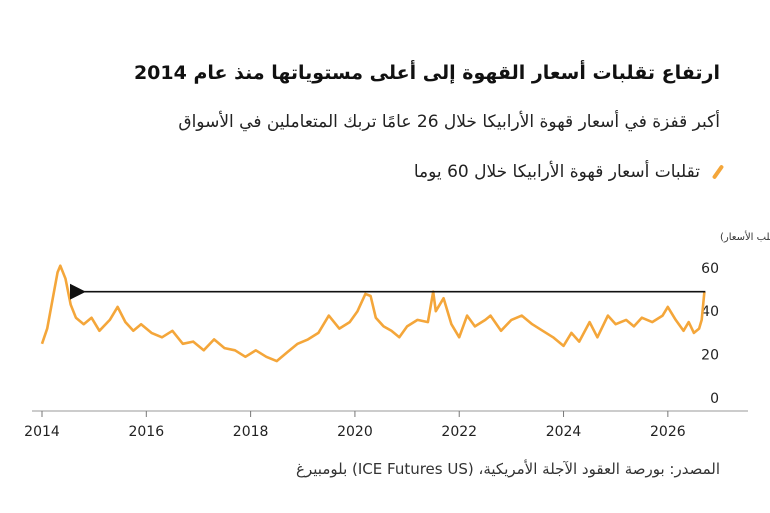 This screenshot has width=770, height=513. I want to click on y-tick-label: 0, so click(714, 399).